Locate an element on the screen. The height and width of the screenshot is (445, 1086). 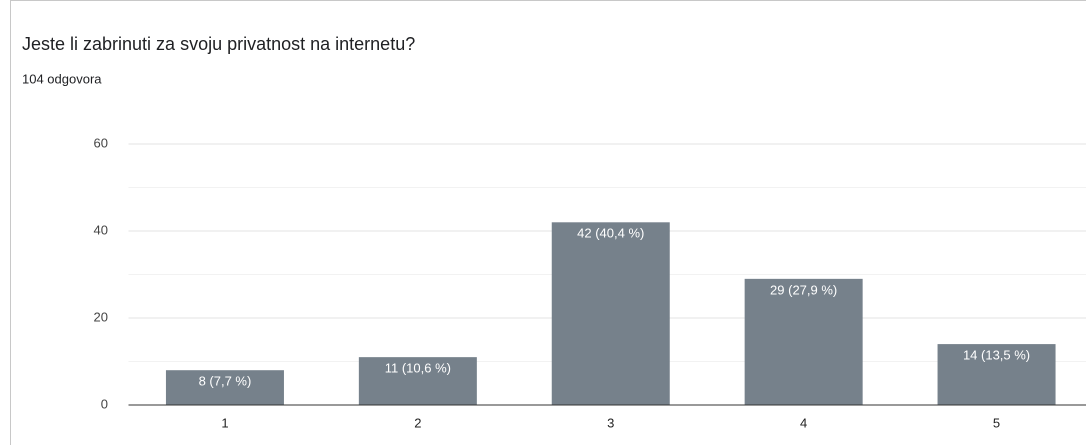
value-label: 14 (13,5 %) is located at coordinates (996, 355).